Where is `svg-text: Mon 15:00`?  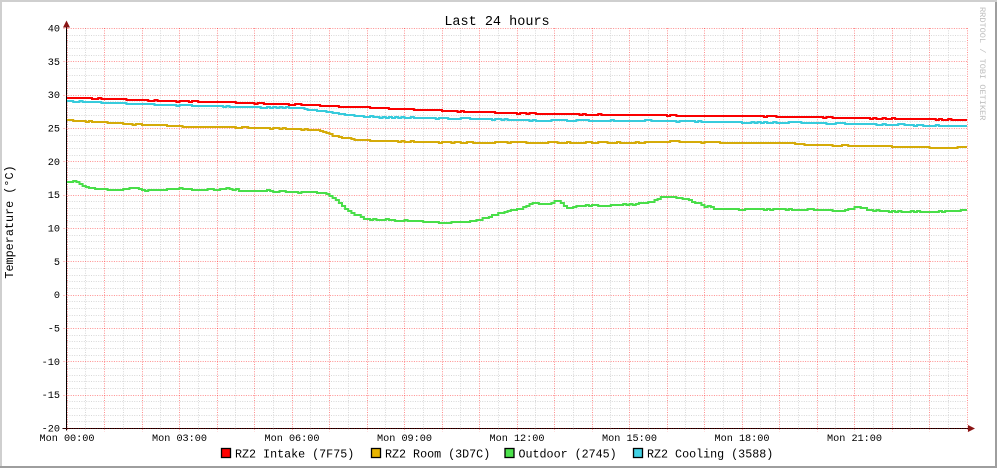 svg-text: Mon 15:00 is located at coordinates (629, 439).